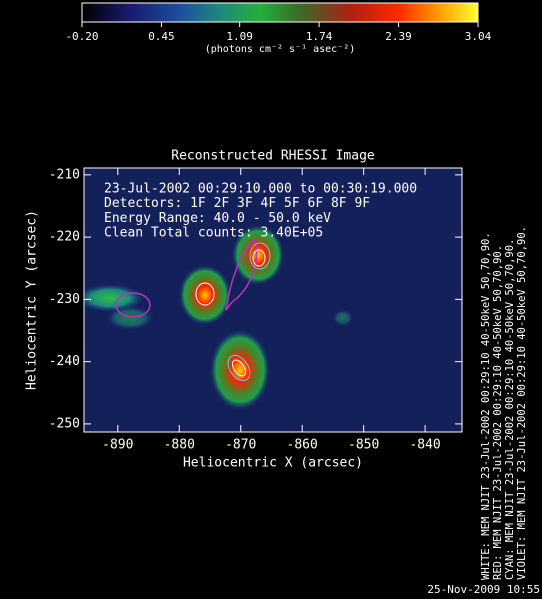  What do you see at coordinates (483, 589) in the screenshot?
I see `timestamp: 25-Nov-2009 10:55` at bounding box center [483, 589].